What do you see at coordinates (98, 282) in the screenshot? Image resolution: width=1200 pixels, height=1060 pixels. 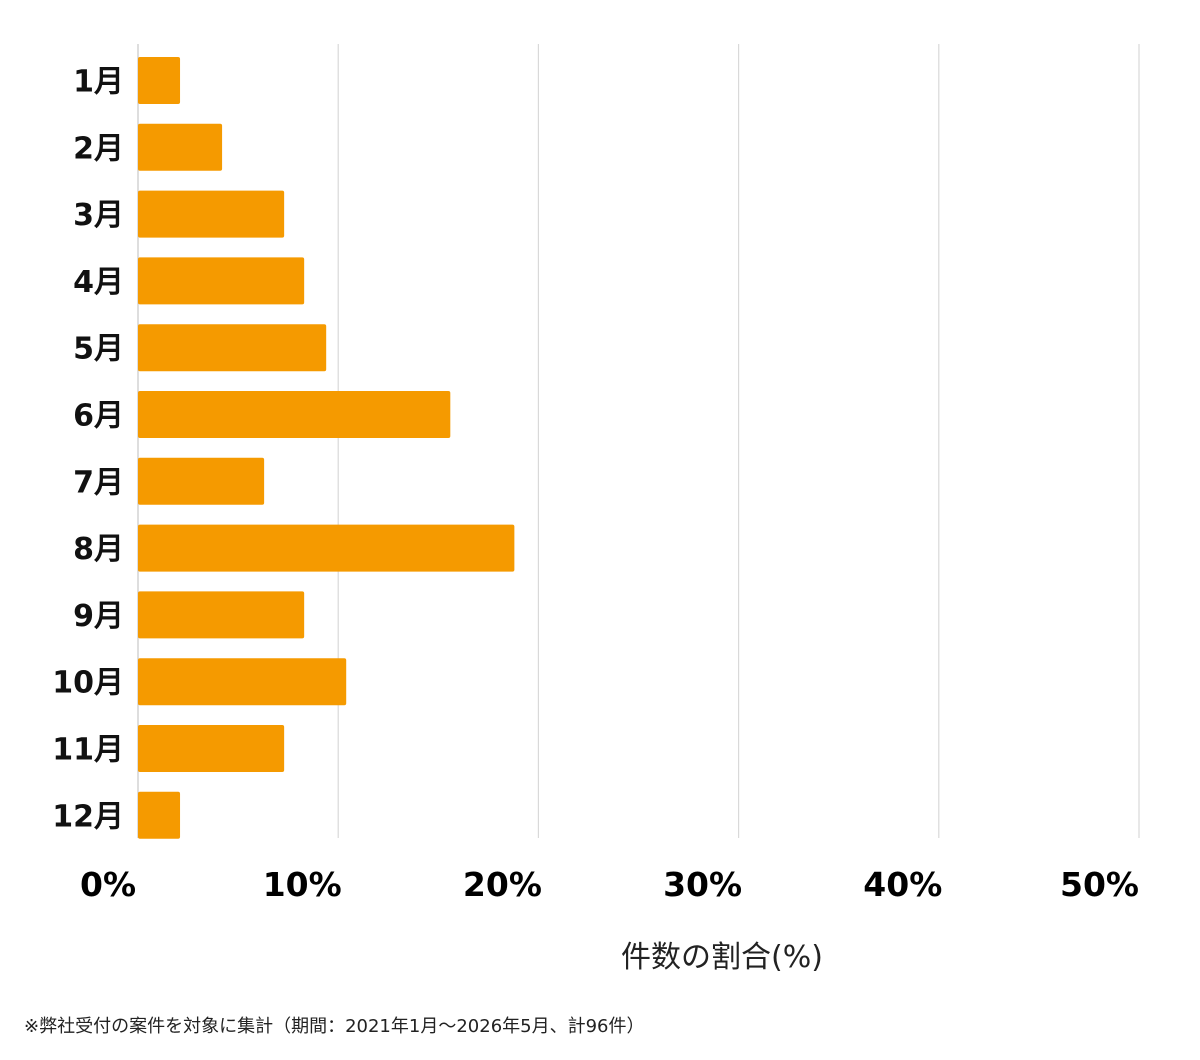 I see `category-label: 4月` at bounding box center [98, 282].